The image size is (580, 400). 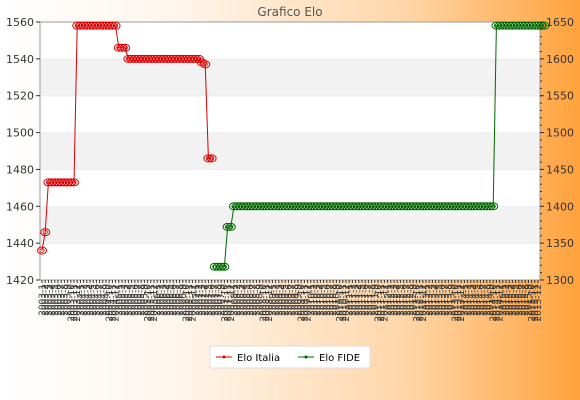 I want to click on x-tick-label: 2003-9, so click(x=69, y=300).